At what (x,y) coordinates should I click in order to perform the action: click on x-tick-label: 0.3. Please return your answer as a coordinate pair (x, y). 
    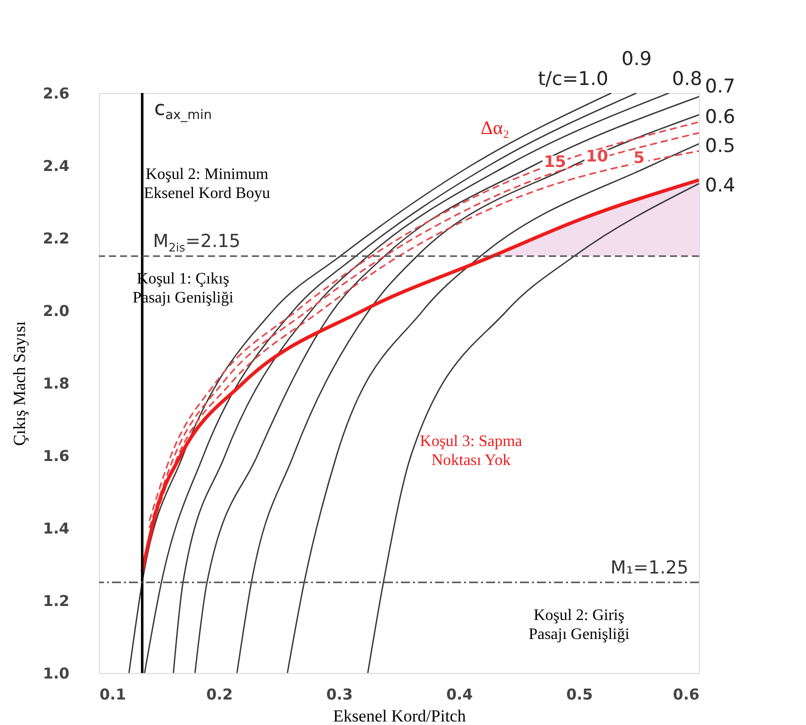
    Looking at the image, I should click on (339, 695).